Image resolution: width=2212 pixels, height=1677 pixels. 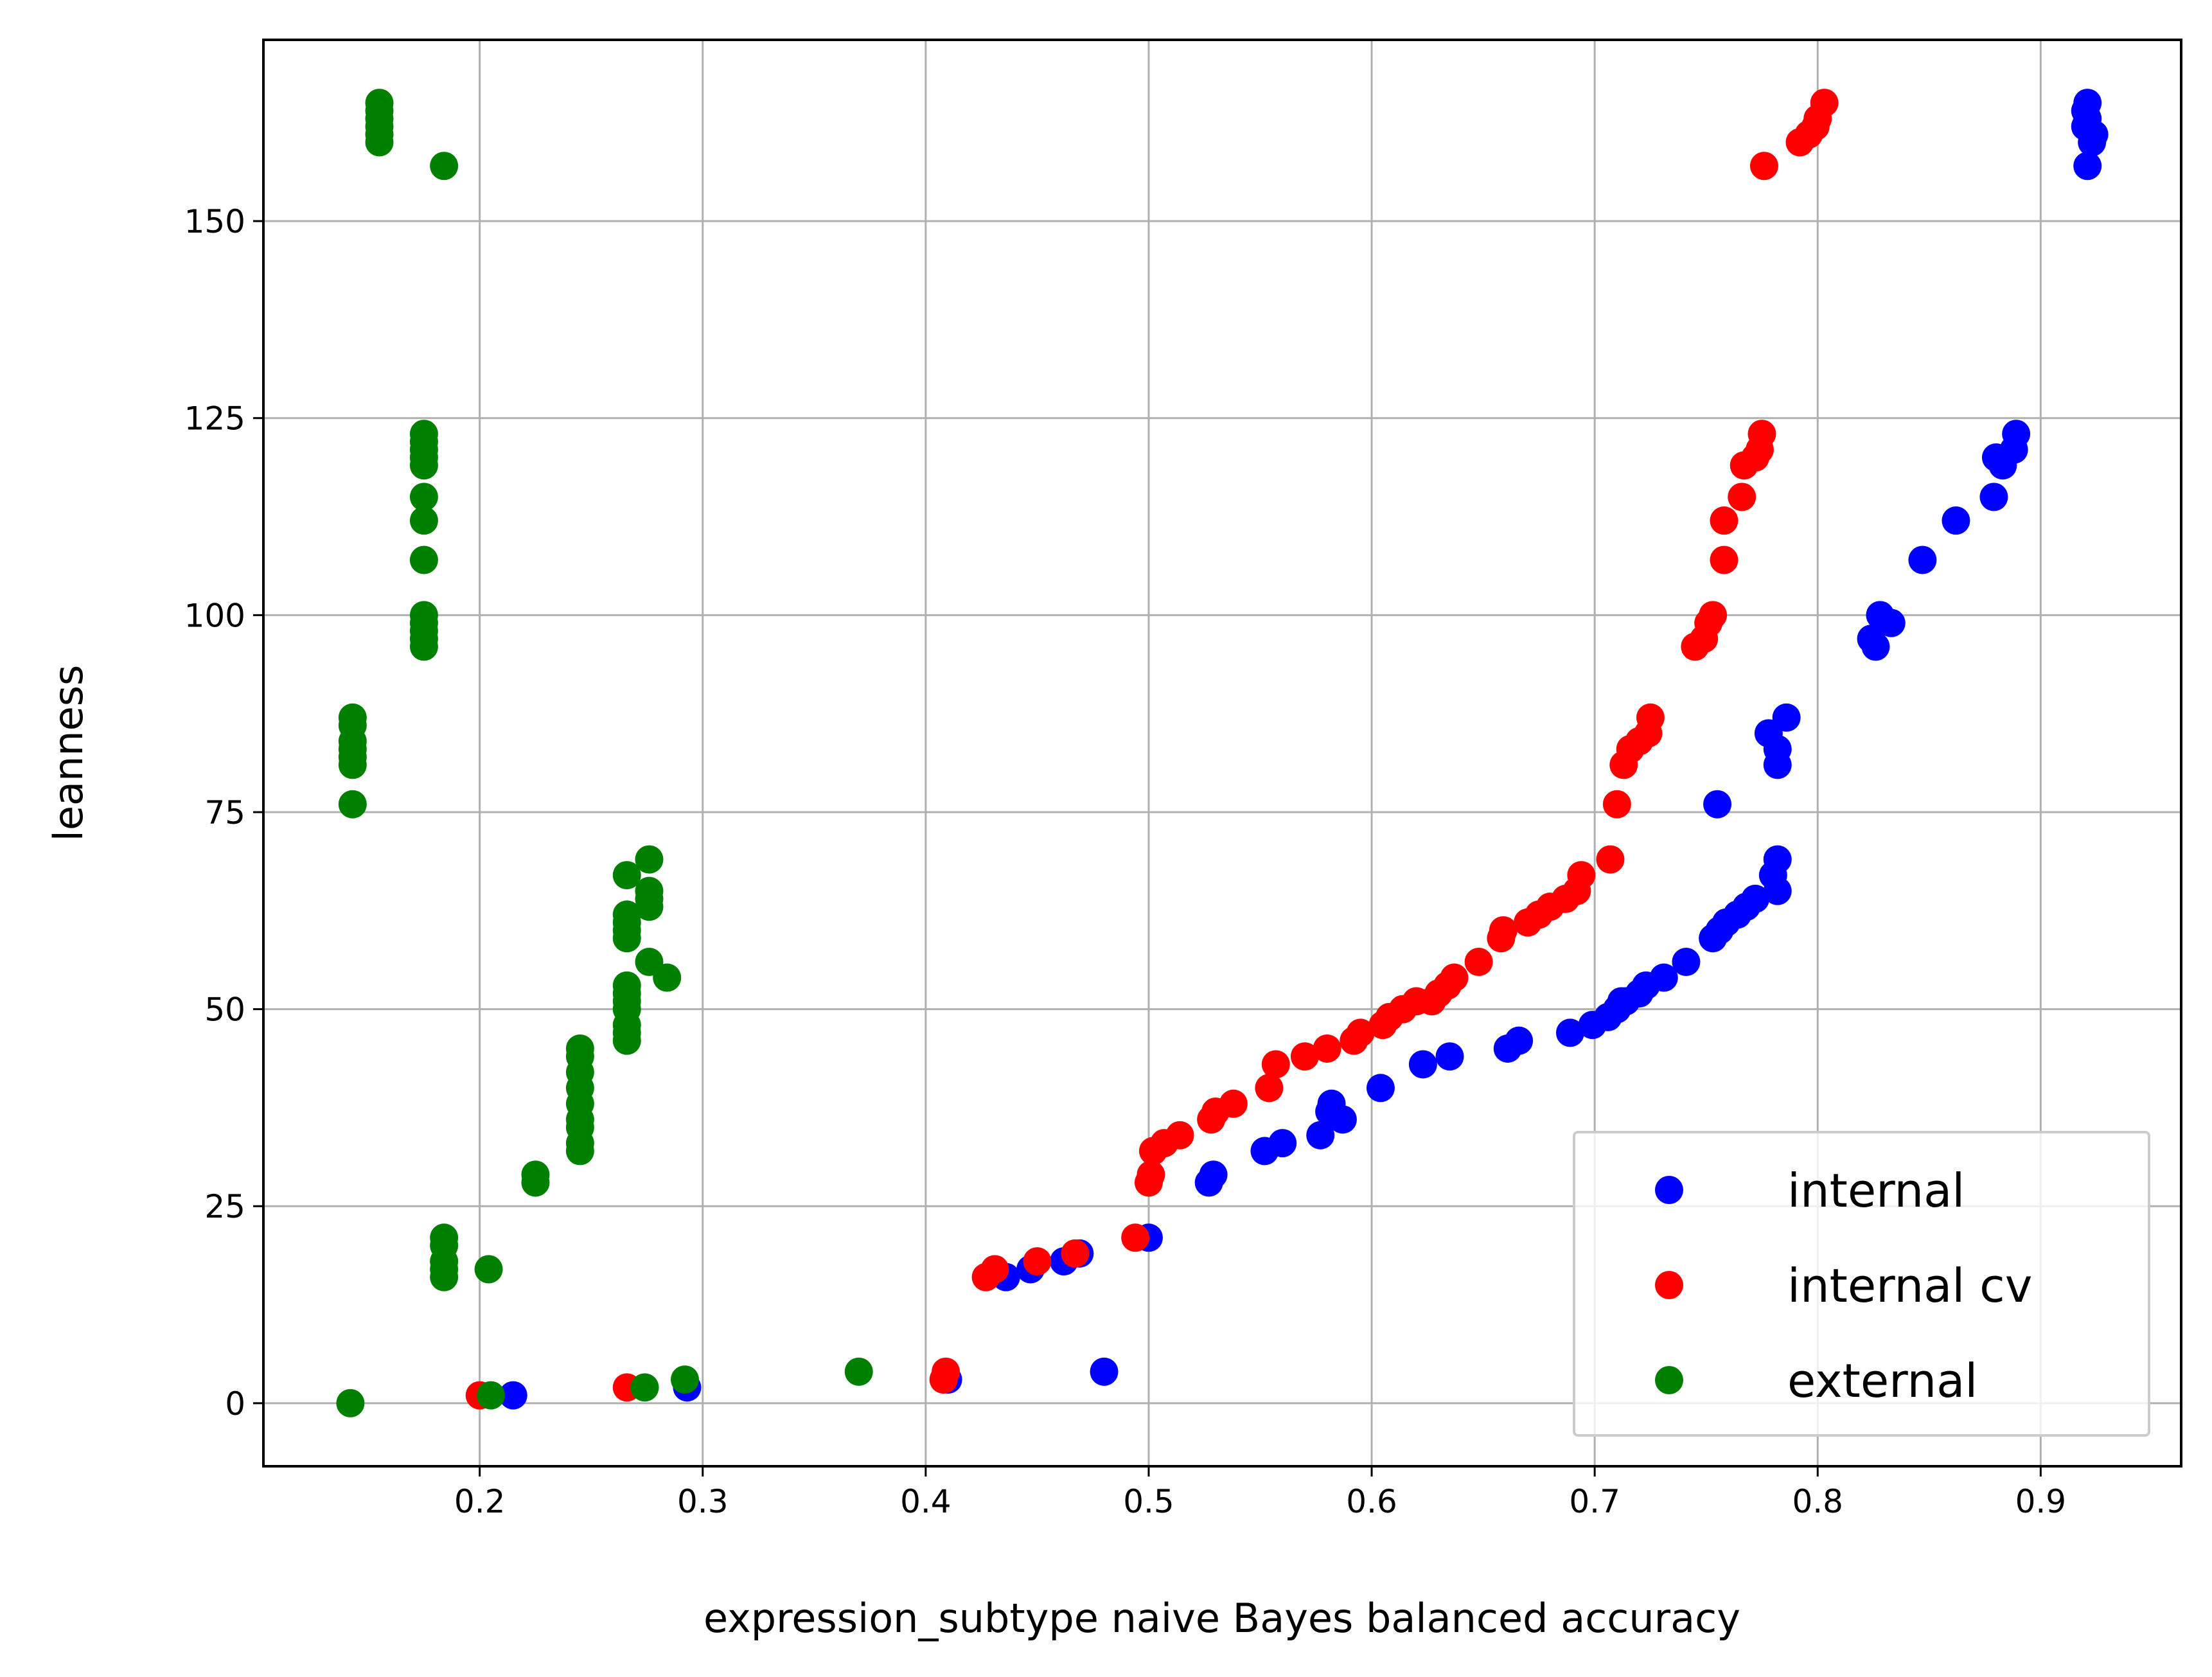 What do you see at coordinates (1882, 1381) in the screenshot?
I see `legend-label: external` at bounding box center [1882, 1381].